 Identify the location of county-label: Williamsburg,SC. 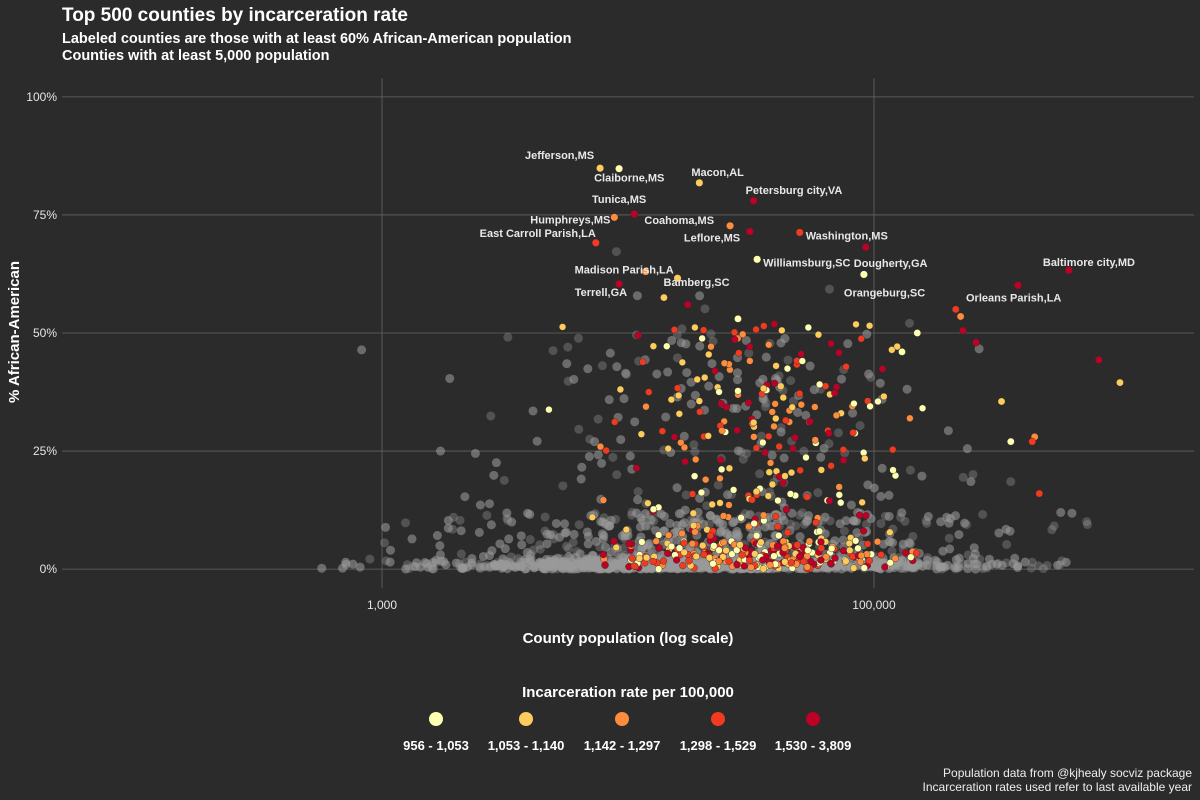
(806, 263).